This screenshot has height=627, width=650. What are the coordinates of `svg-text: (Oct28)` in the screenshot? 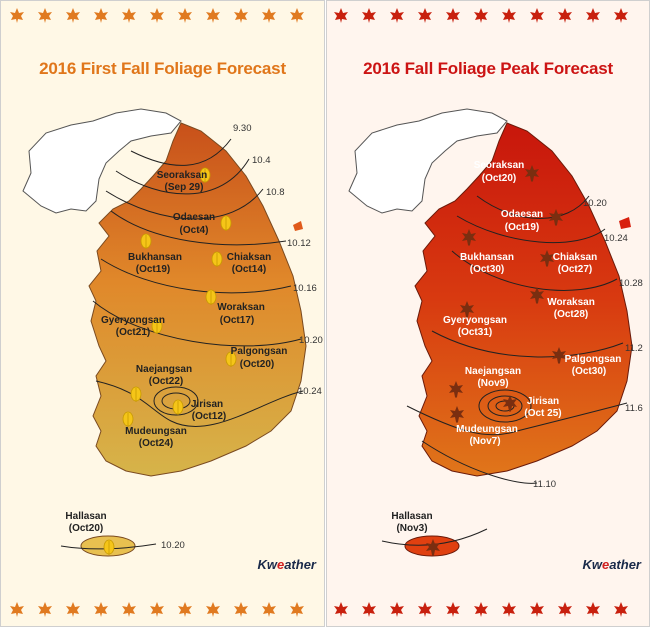 It's located at (571, 314).